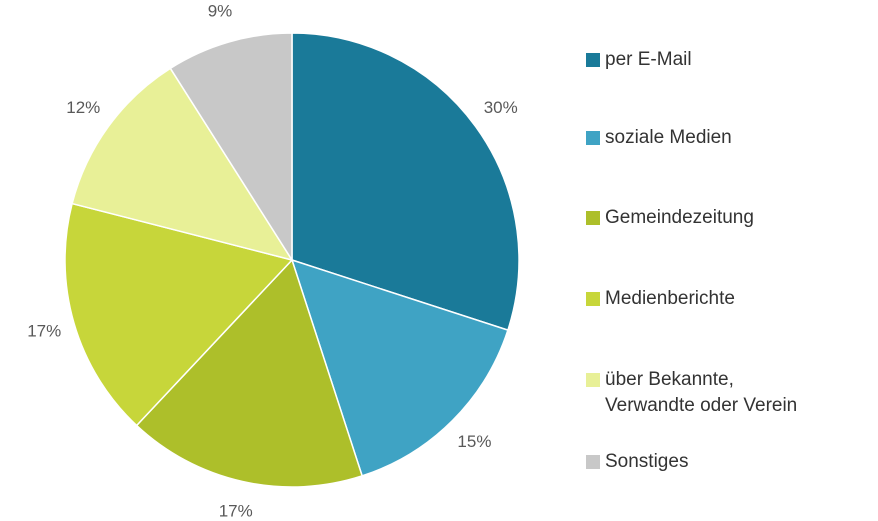  What do you see at coordinates (474, 441) in the screenshot?
I see `data-label: 15%` at bounding box center [474, 441].